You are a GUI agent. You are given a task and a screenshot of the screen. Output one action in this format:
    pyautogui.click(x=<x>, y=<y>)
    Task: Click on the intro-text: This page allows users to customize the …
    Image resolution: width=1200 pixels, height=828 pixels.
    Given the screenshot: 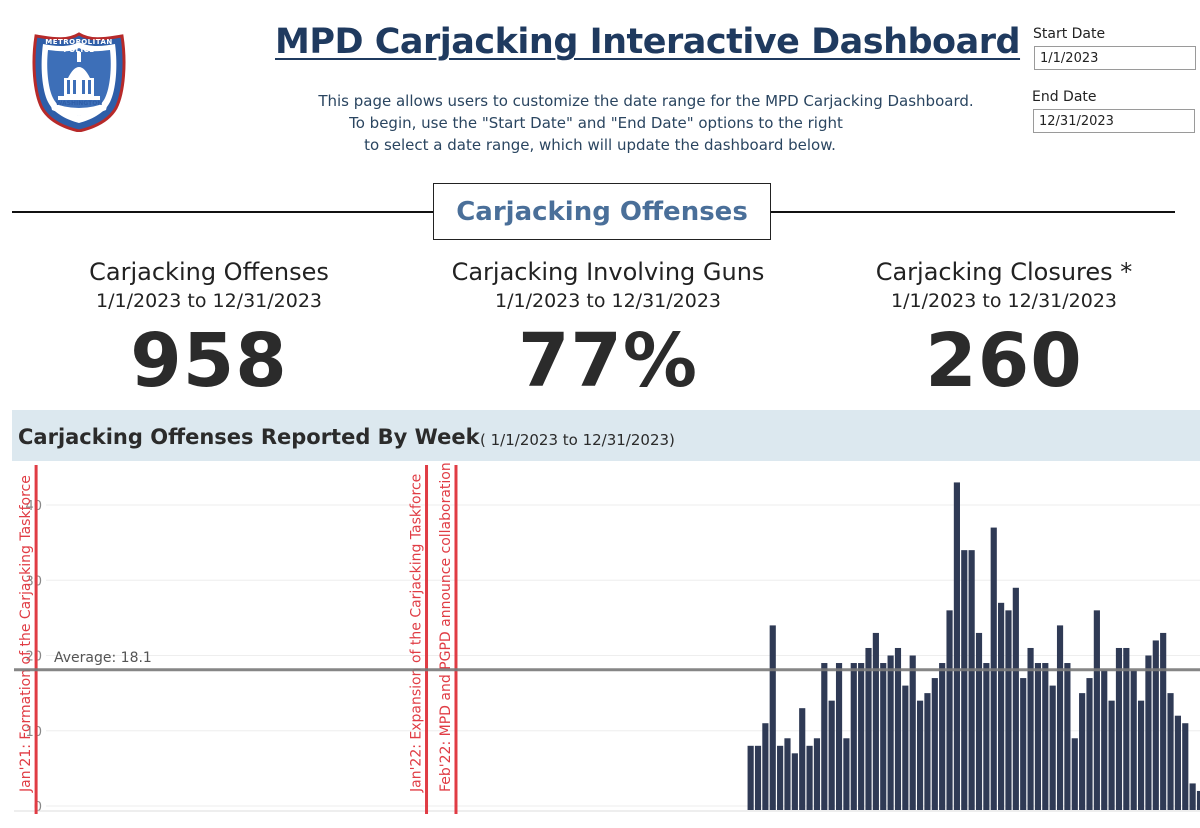 What is the action you would take?
    pyautogui.click(x=646, y=123)
    